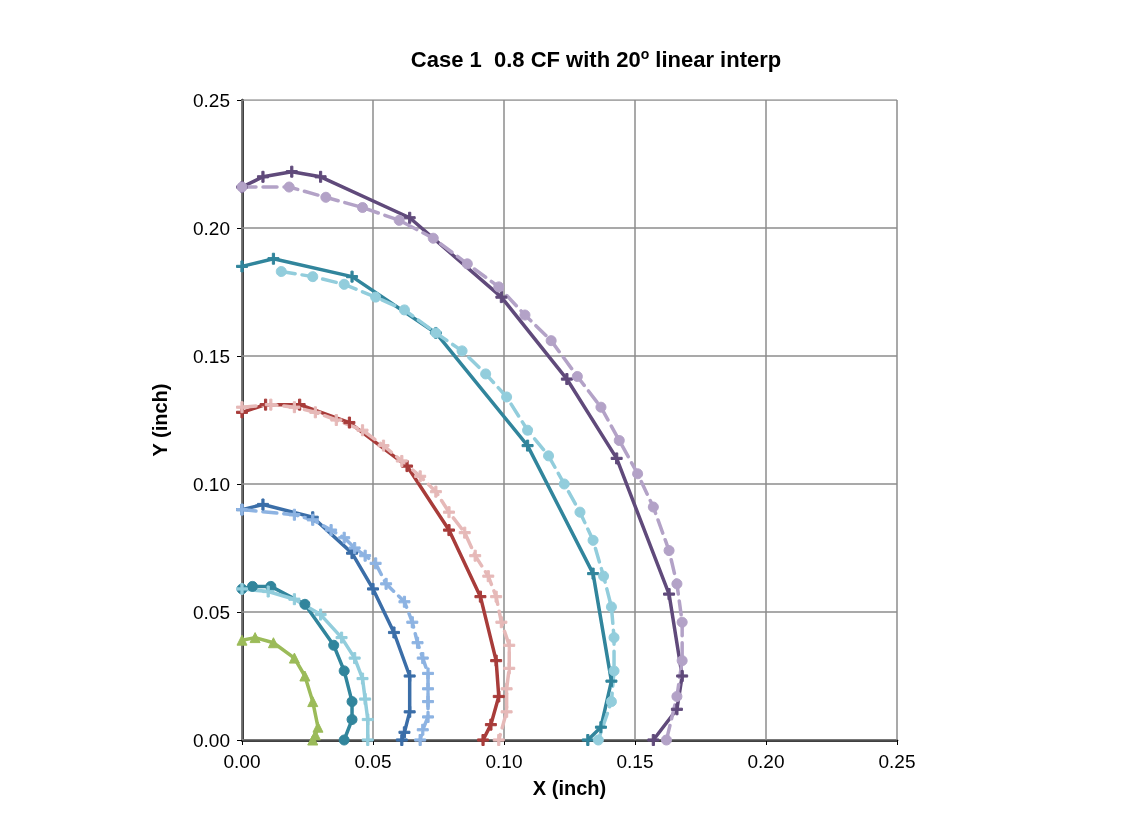 The width and height of the screenshot is (1143, 835). Describe the element at coordinates (211, 228) in the screenshot. I see `y-tick-label: 0.20` at that location.